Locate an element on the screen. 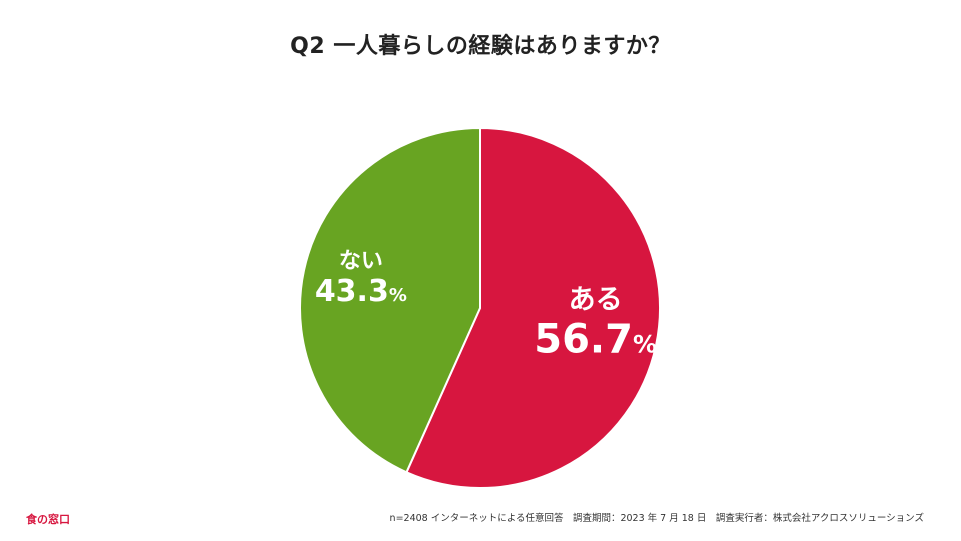 This screenshot has height=541, width=961. slice-value-2: 43.3% is located at coordinates (361, 291).